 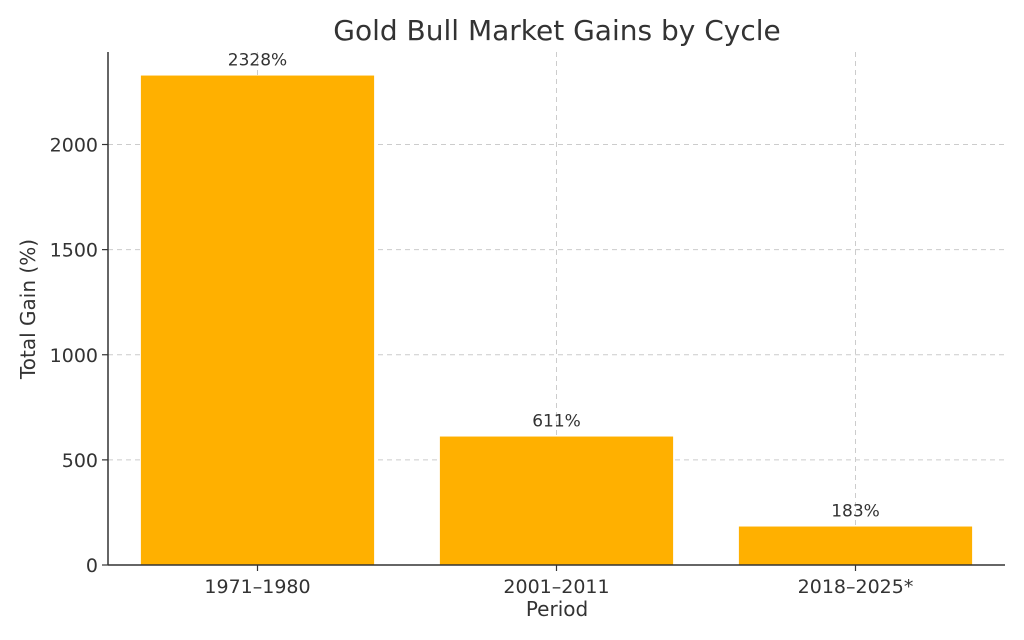 I want to click on x-tick-label: 2018–2025*, so click(x=856, y=587).